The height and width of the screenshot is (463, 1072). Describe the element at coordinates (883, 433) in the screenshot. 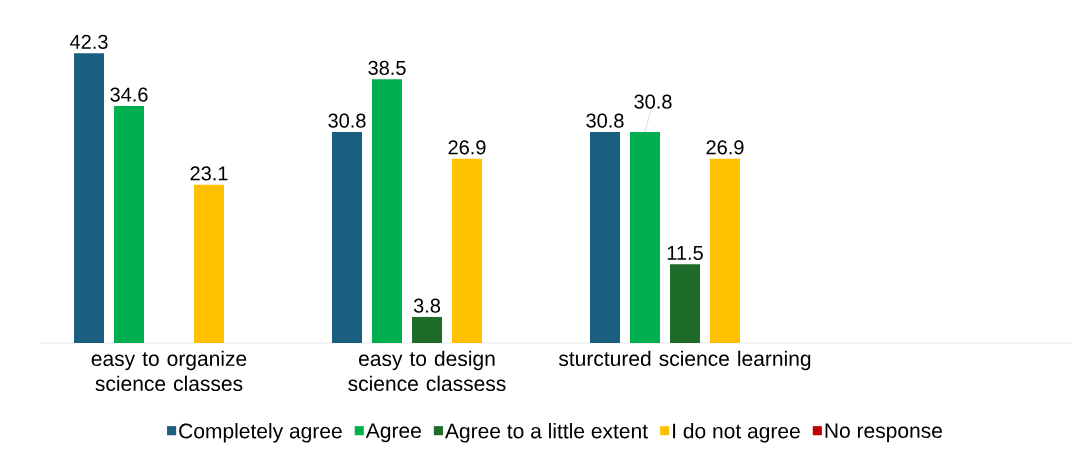

I see `legend-label: No response` at that location.